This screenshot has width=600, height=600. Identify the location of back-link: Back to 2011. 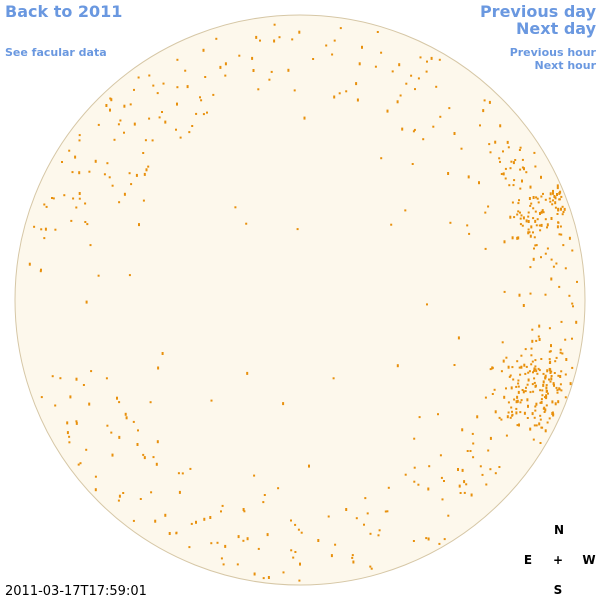
(63, 11).